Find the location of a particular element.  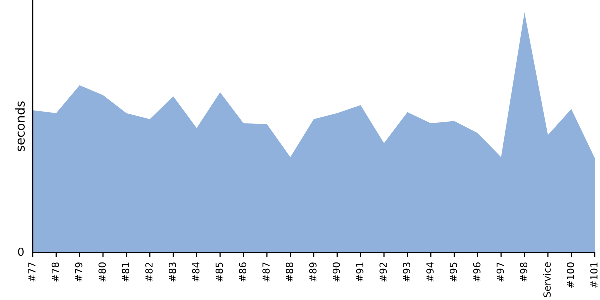

x-tick-label: #100 is located at coordinates (570, 275).